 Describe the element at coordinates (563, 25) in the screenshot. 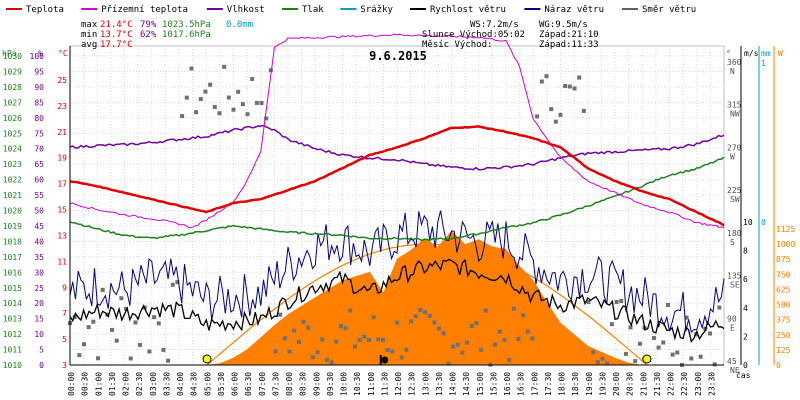

I see `info-wind-gust: WG:9.5m/s` at that location.